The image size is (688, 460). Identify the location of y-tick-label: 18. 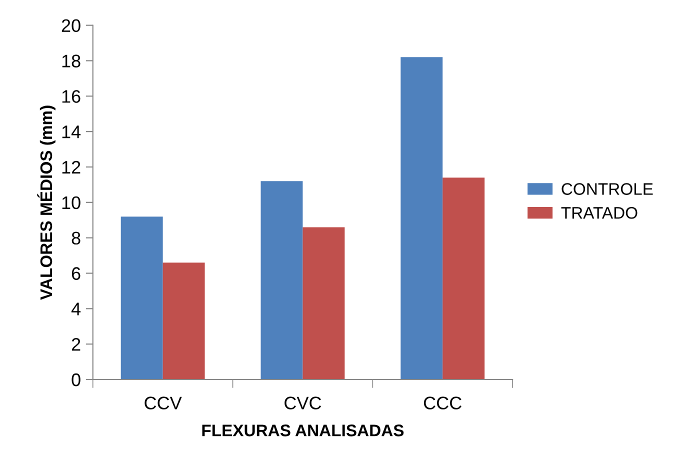
(71, 61).